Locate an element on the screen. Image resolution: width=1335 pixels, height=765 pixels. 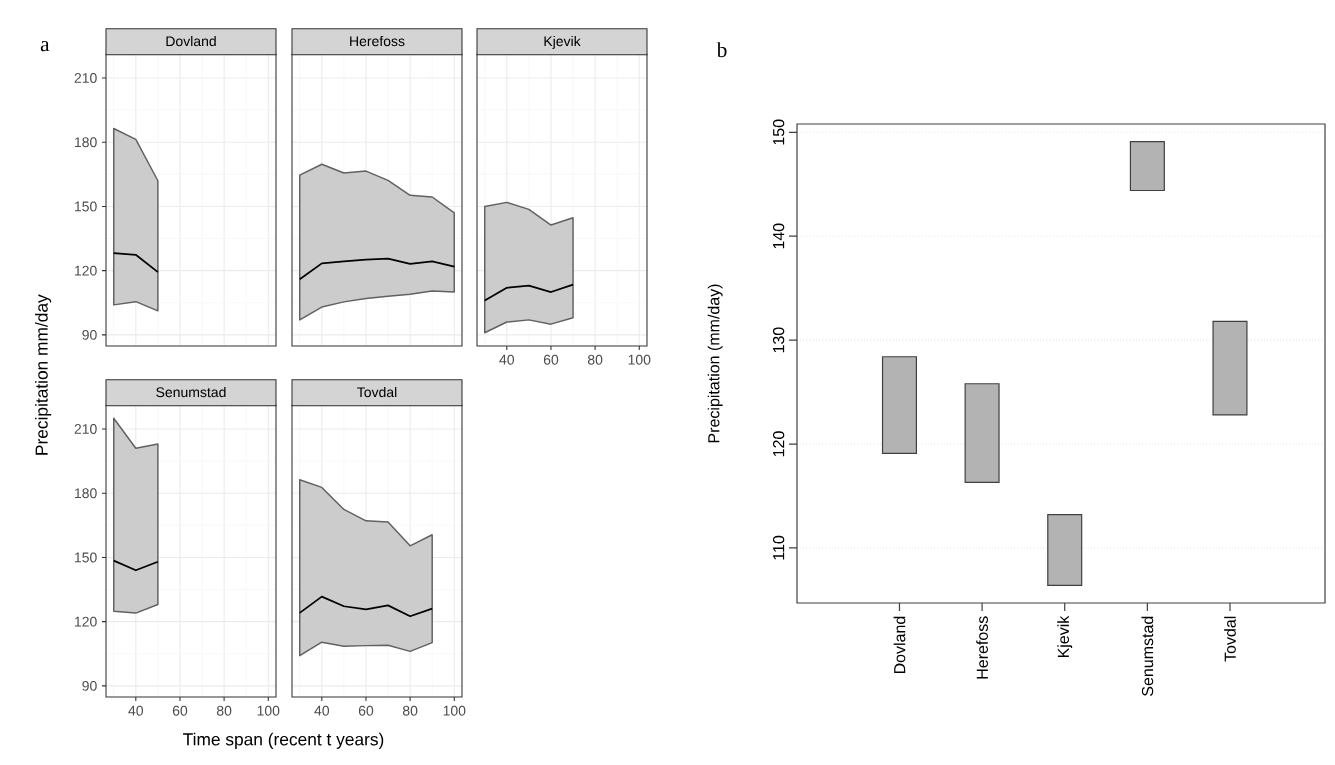
chart-title: Dovland is located at coordinates (191, 41).